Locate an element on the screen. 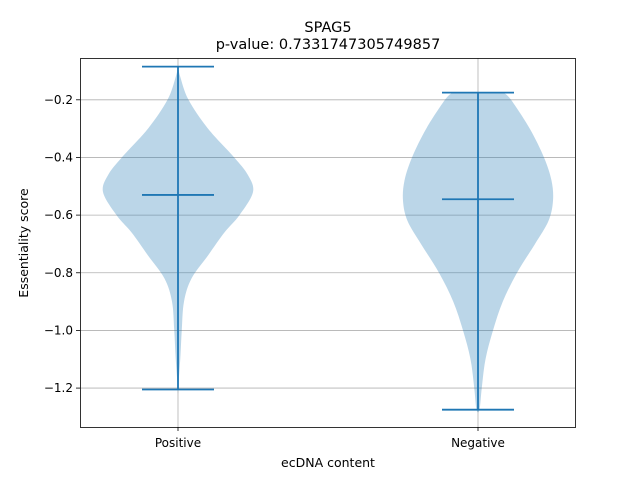 This screenshot has width=640, height=480. chart-title: SPAG5 is located at coordinates (327, 28).